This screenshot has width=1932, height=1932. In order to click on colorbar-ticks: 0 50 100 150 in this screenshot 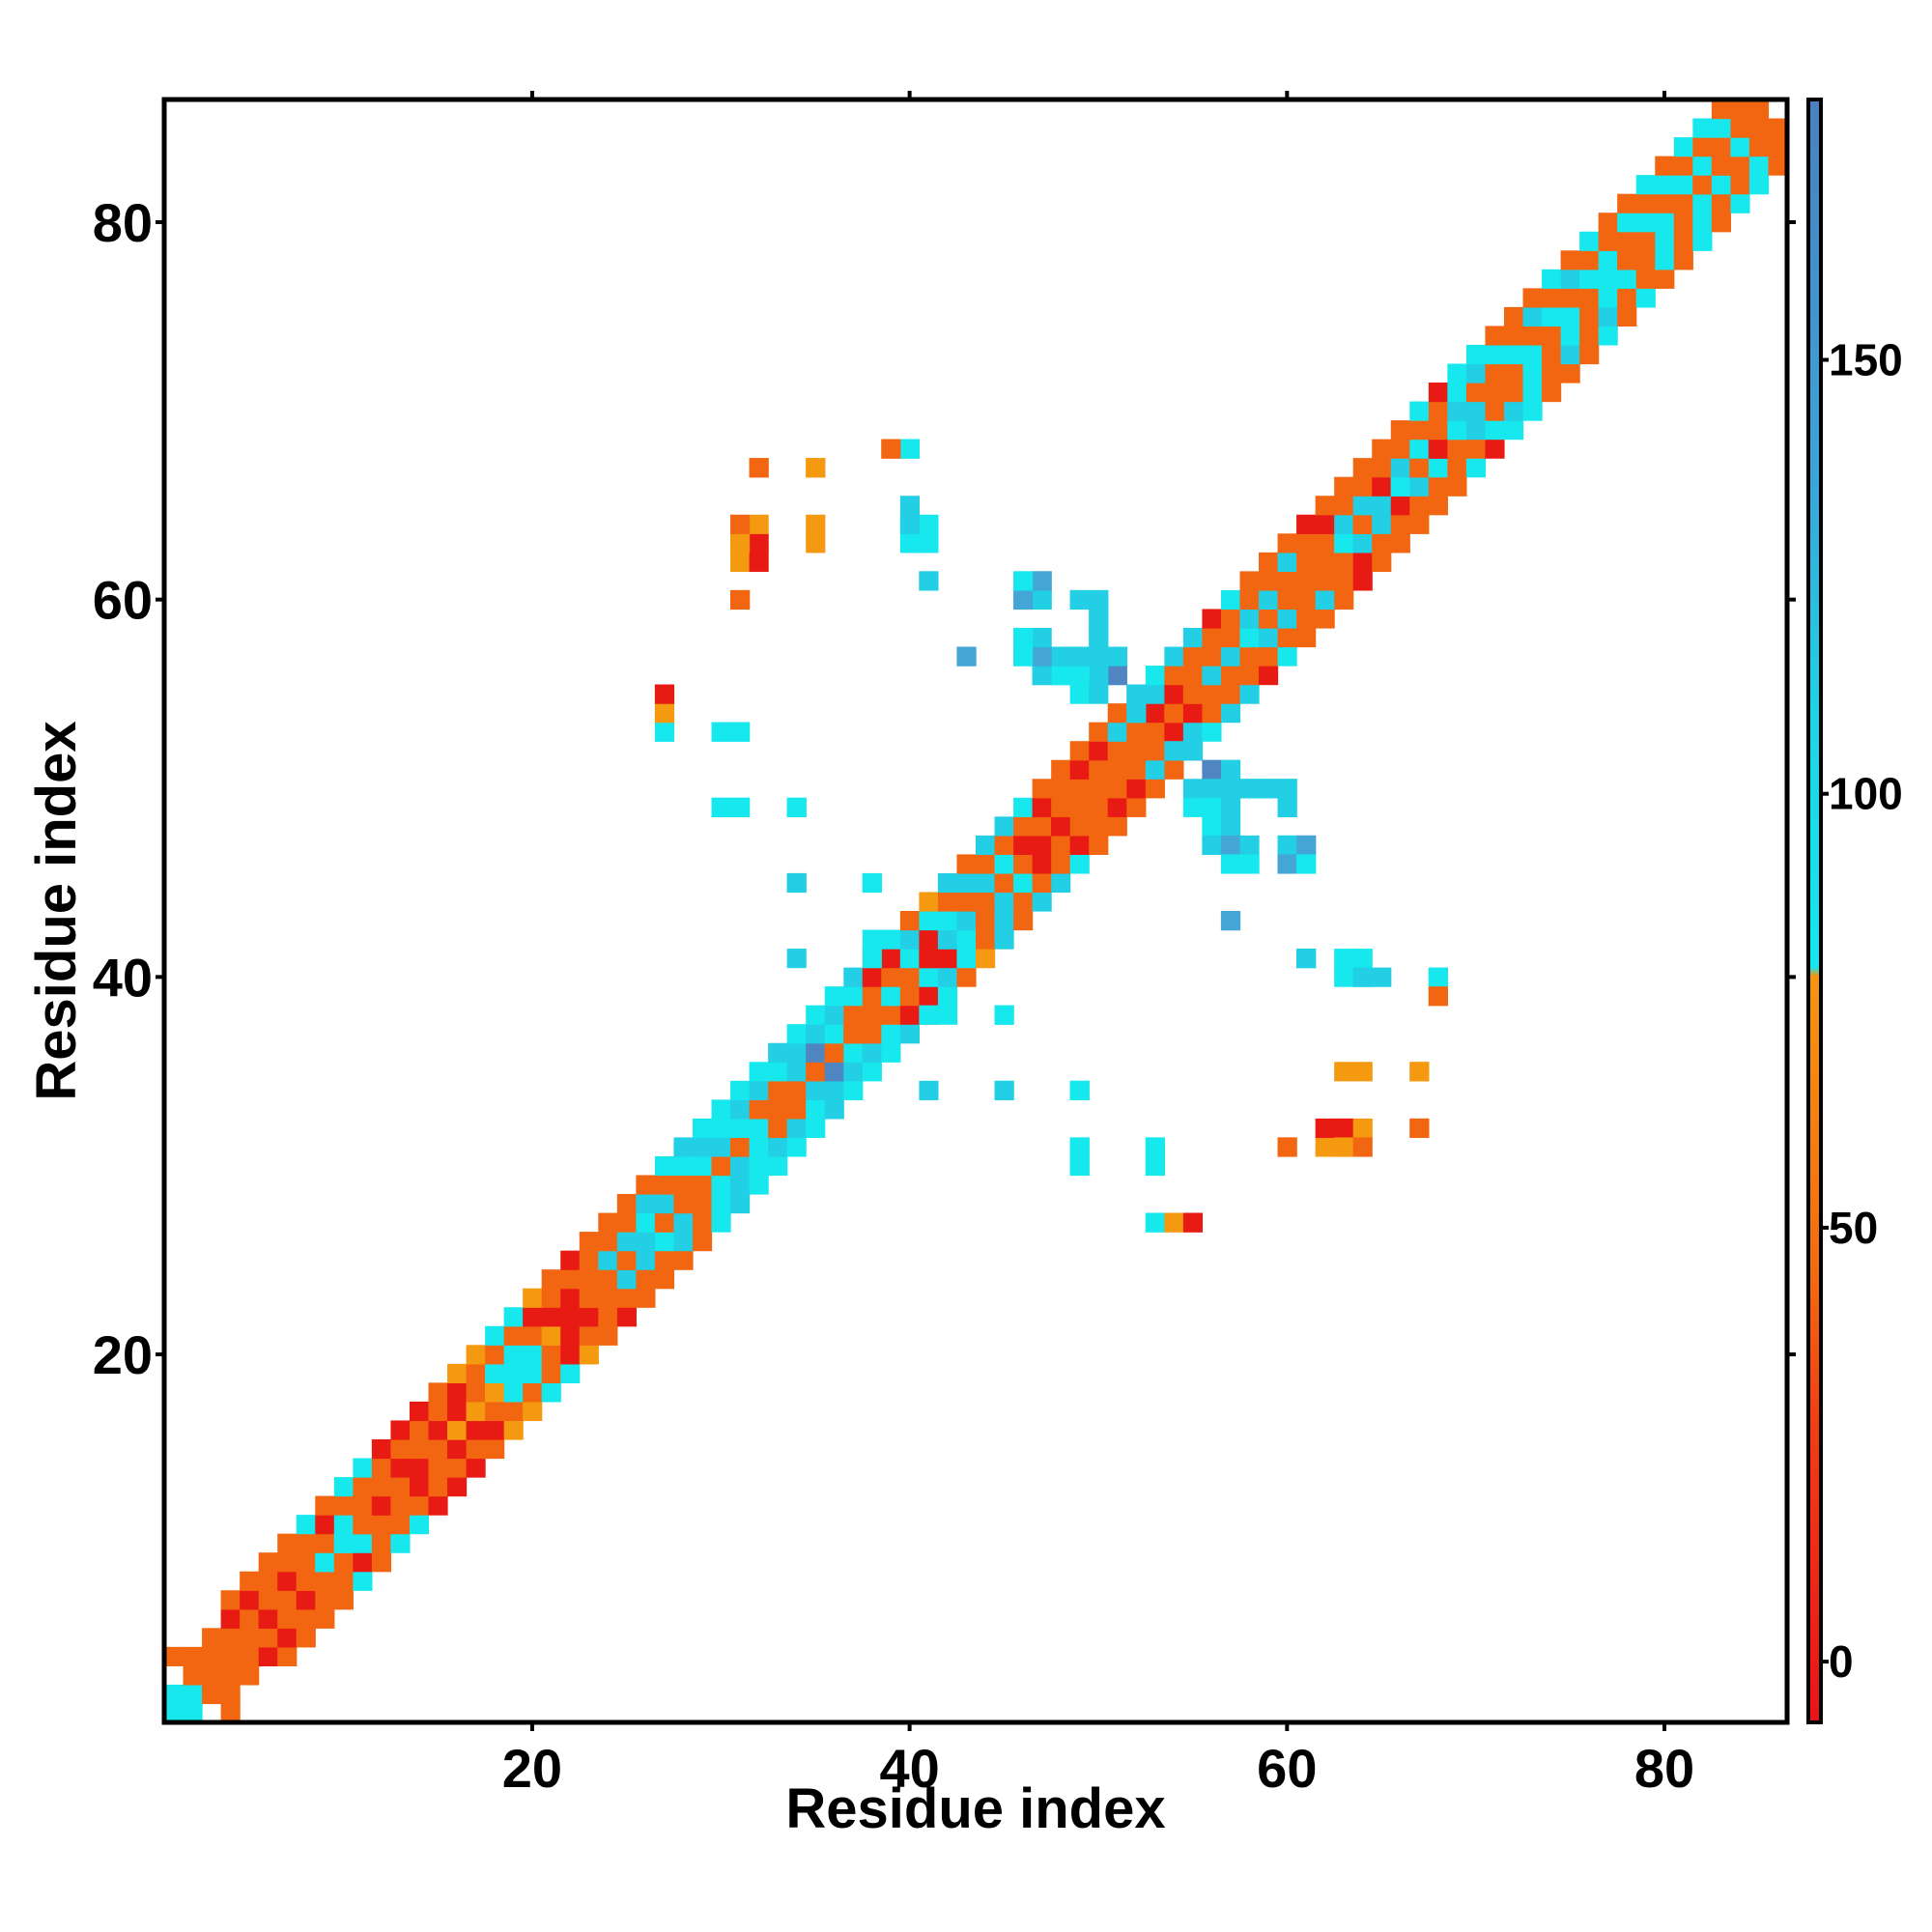, I will do `click(1862, 1011)`.